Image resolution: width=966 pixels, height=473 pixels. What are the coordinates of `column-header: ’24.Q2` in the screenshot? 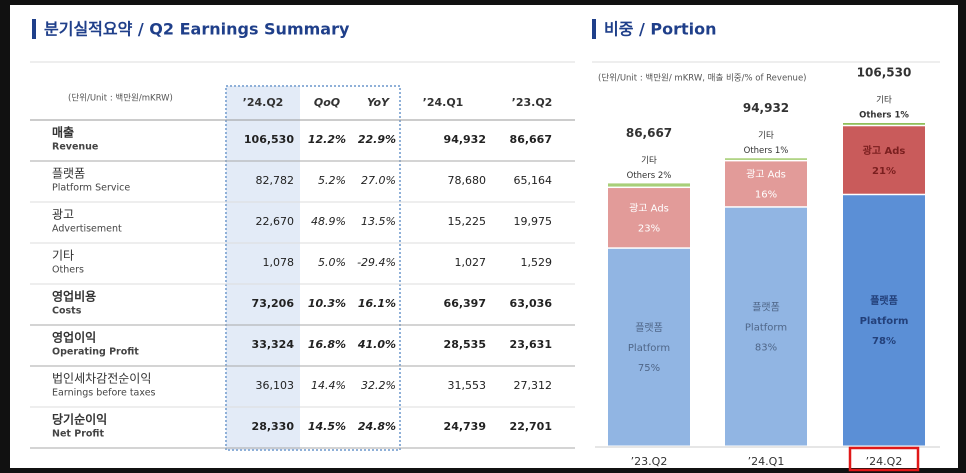 It's located at (263, 102).